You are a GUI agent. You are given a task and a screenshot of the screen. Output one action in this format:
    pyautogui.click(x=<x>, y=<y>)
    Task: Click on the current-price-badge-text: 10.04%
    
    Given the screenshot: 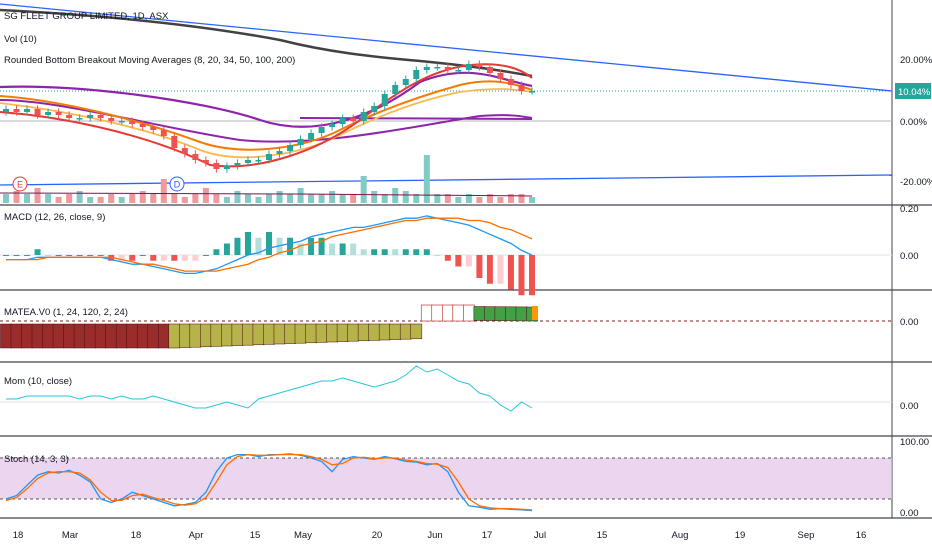 What is the action you would take?
    pyautogui.click(x=914, y=92)
    